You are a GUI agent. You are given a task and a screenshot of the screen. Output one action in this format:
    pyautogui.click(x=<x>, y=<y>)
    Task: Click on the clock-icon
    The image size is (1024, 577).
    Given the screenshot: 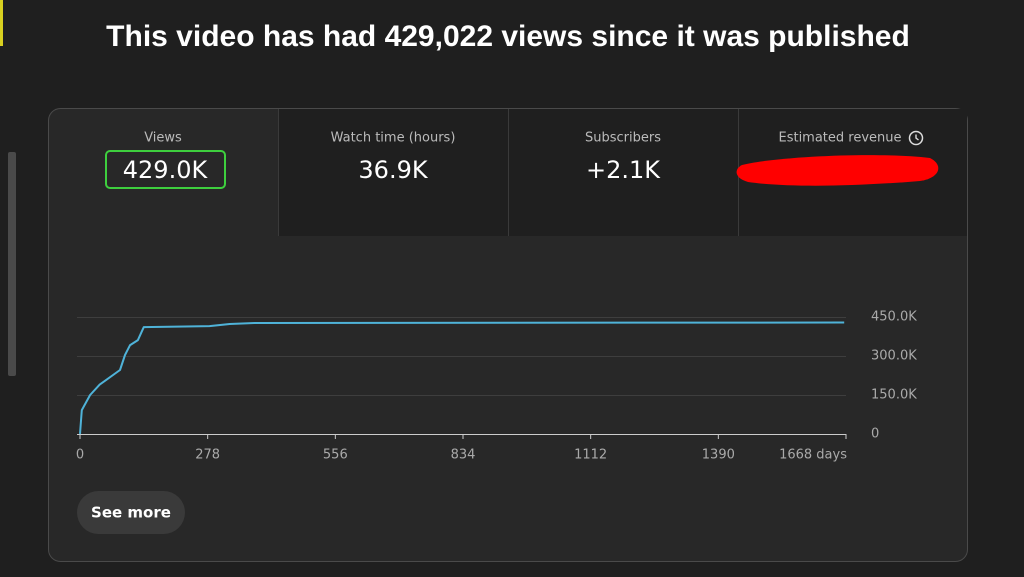 What is the action you would take?
    pyautogui.click(x=916, y=138)
    